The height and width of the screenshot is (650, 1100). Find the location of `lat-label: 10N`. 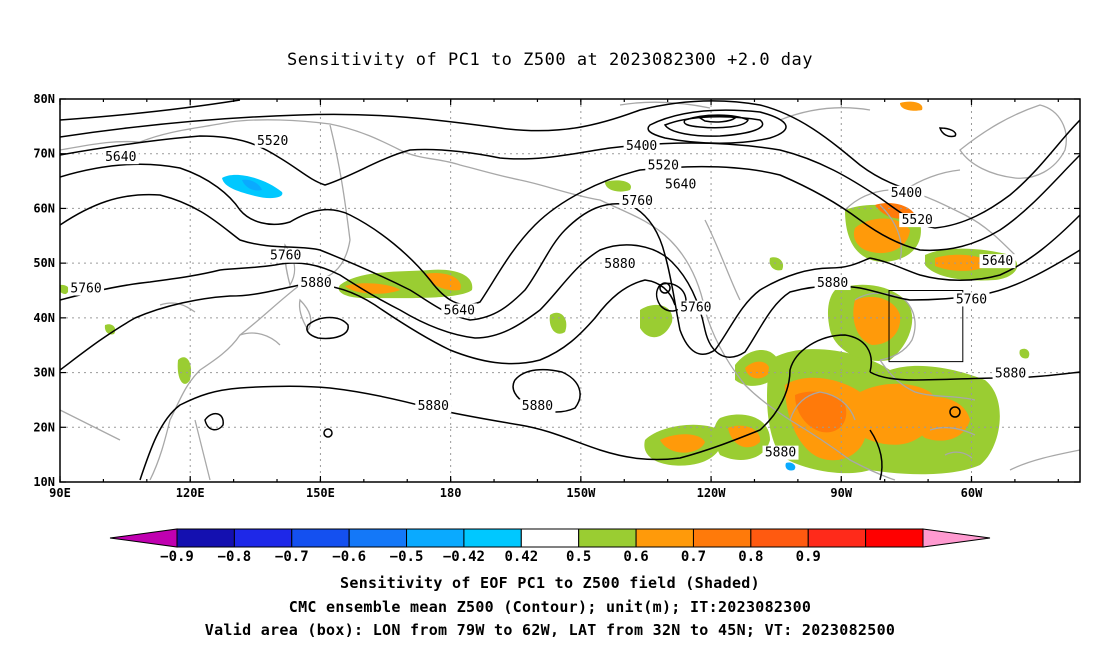

lat-label: 10N is located at coordinates (44, 482).